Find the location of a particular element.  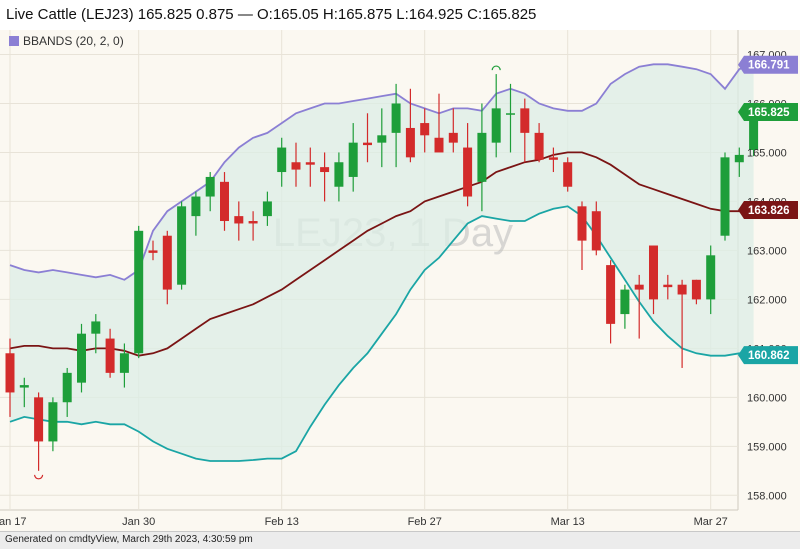

y-tick-label: 163.000 is located at coordinates (767, 251).